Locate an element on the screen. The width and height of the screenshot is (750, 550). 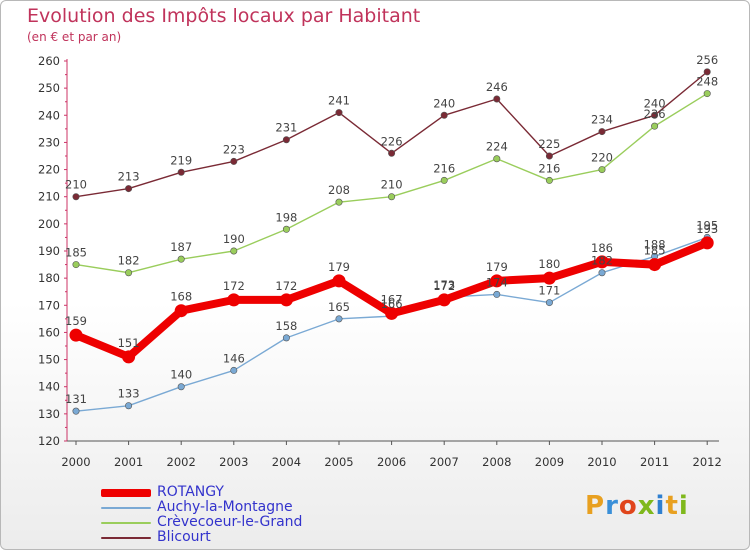
data-label: 158 is located at coordinates (286, 326).